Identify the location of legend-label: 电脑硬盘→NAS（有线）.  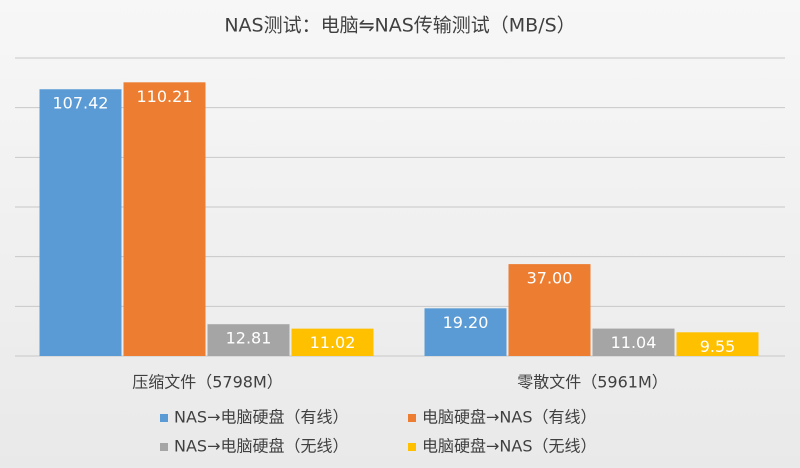
(509, 417).